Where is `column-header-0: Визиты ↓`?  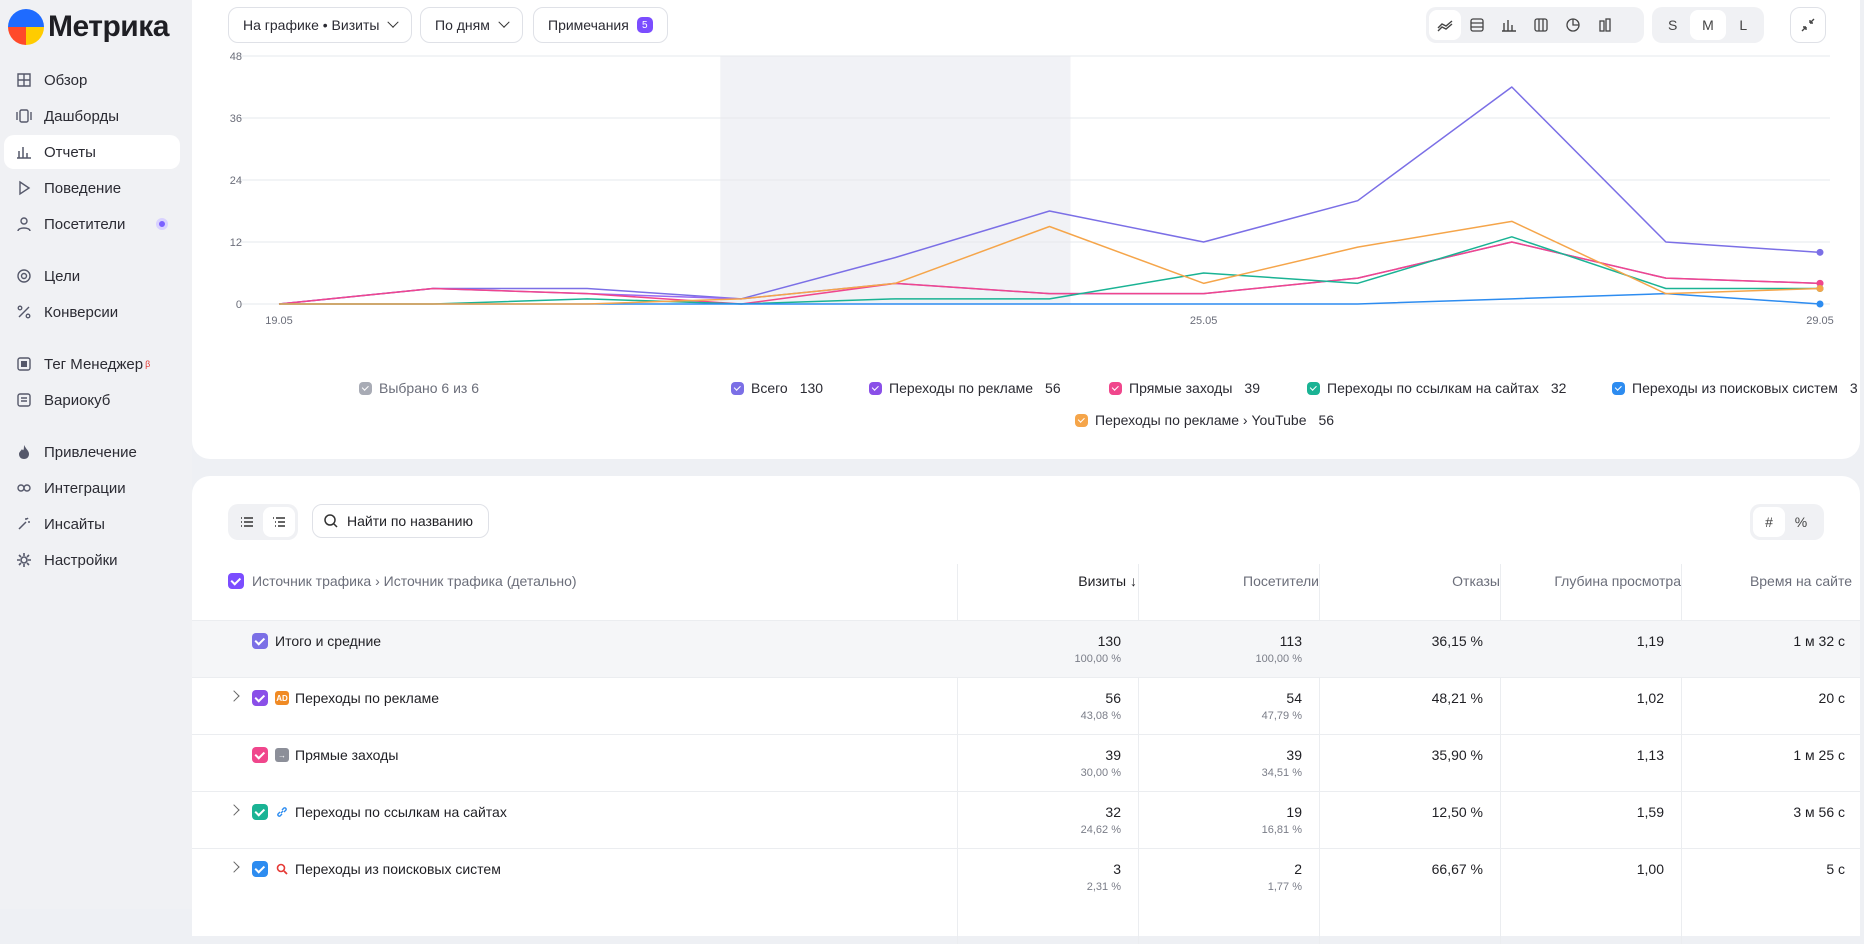
column-header-0: Визиты ↓ is located at coordinates (1107, 581).